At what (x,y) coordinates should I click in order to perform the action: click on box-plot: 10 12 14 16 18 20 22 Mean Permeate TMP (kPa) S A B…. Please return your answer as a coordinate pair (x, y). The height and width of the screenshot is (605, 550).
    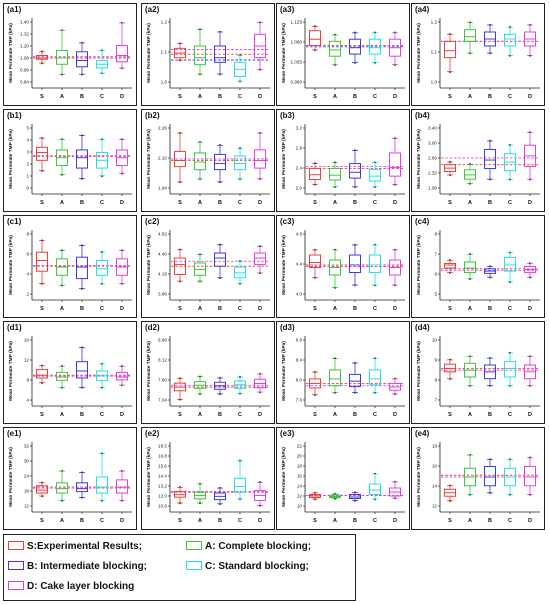
    Looking at the image, I should click on (344, 479).